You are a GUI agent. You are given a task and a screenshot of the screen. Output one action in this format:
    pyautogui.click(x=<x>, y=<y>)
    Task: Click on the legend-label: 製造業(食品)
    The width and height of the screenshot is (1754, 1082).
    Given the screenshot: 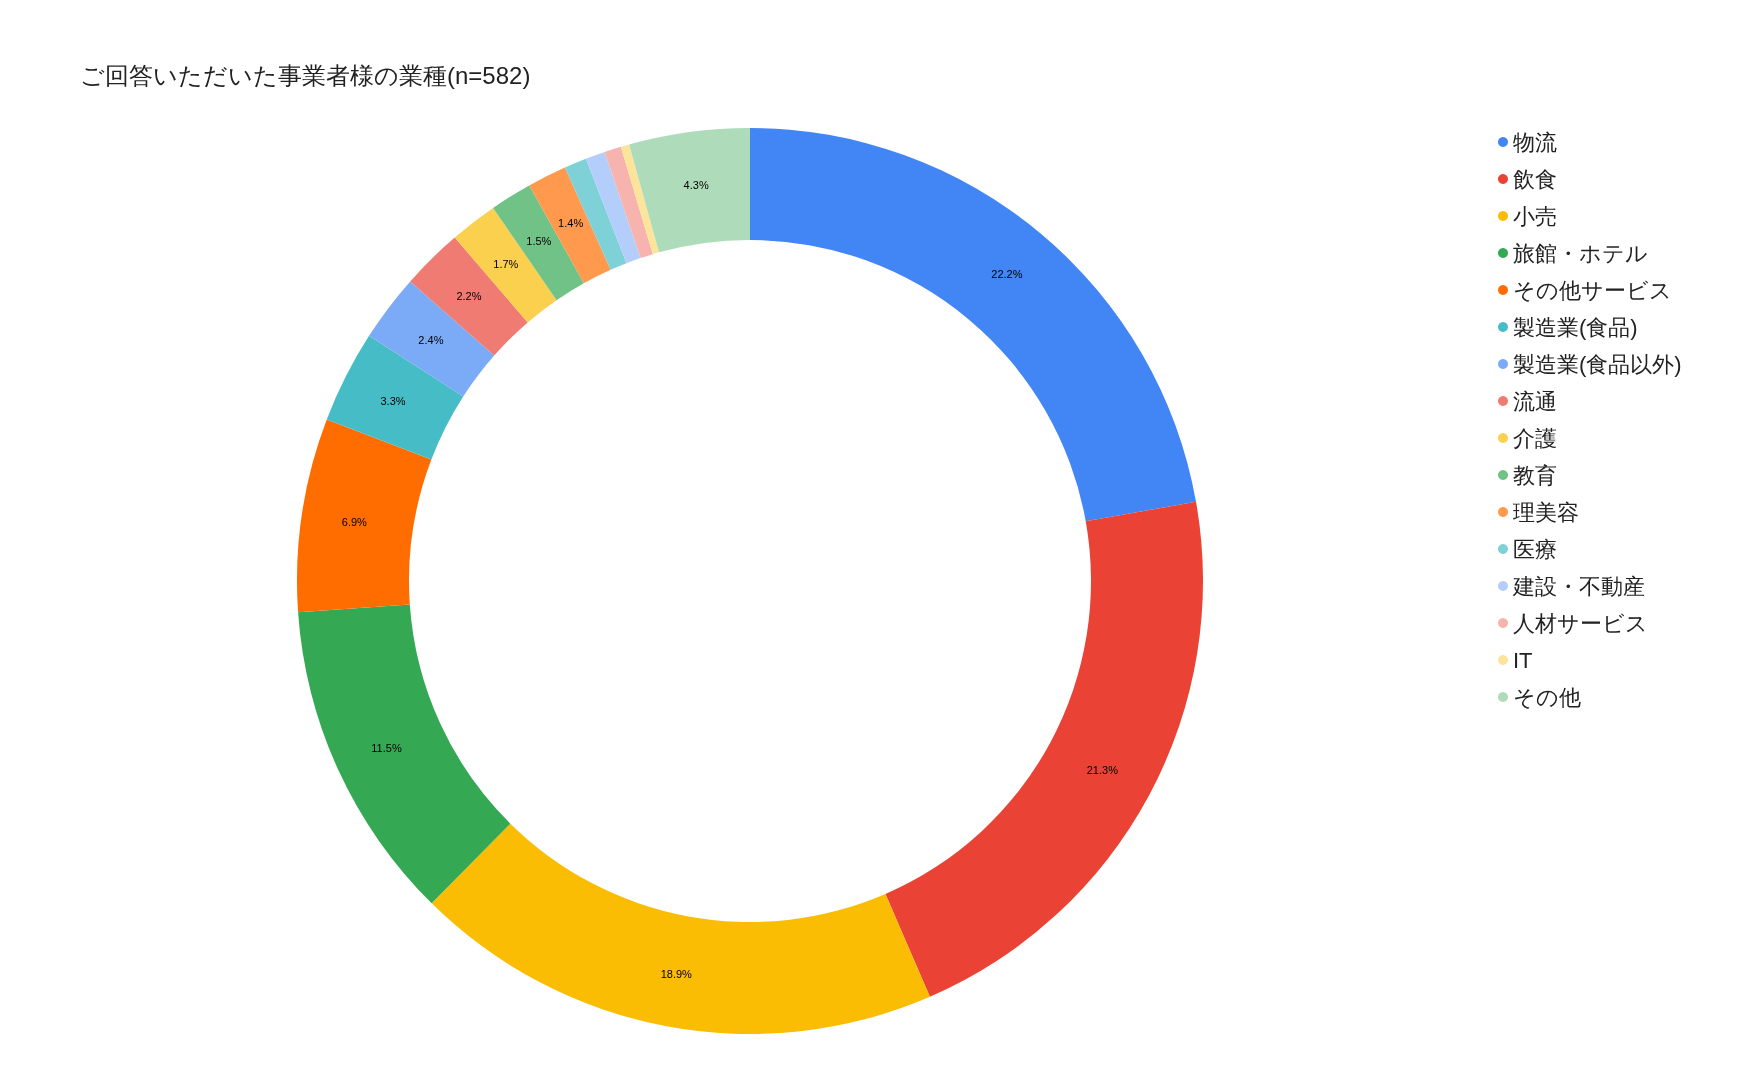 What is the action you would take?
    pyautogui.click(x=1575, y=327)
    